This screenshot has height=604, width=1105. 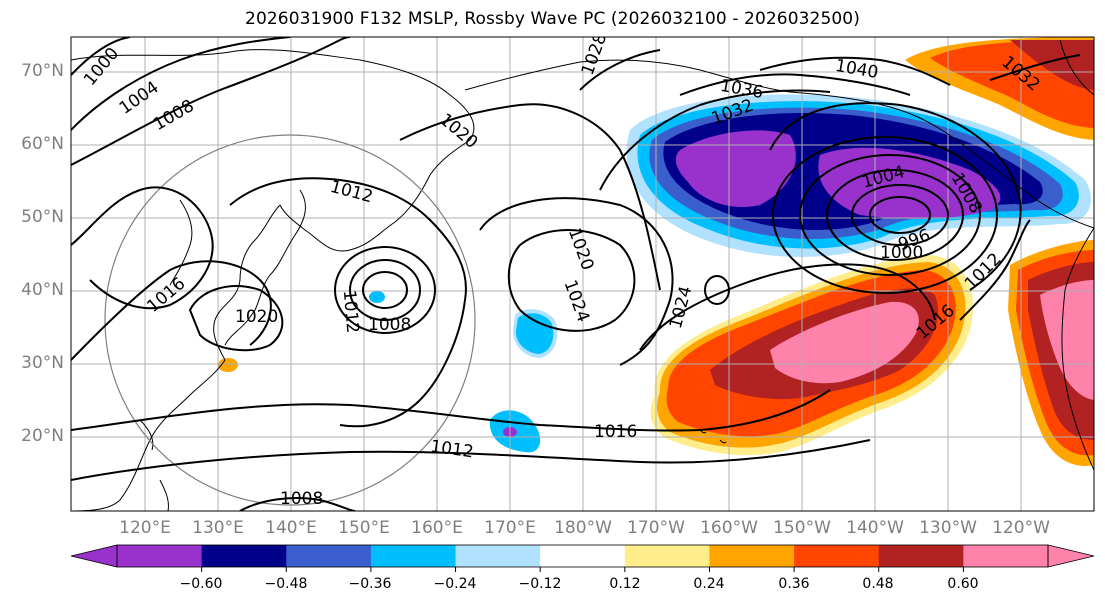 What do you see at coordinates (875, 528) in the screenshot?
I see `lon-label-140w: 140°W` at bounding box center [875, 528].